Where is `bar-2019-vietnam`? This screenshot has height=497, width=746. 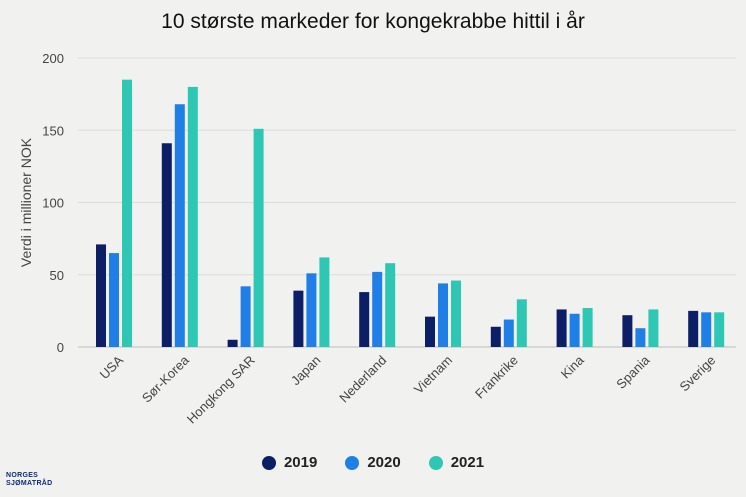
bar-2019-vietnam is located at coordinates (430, 331).